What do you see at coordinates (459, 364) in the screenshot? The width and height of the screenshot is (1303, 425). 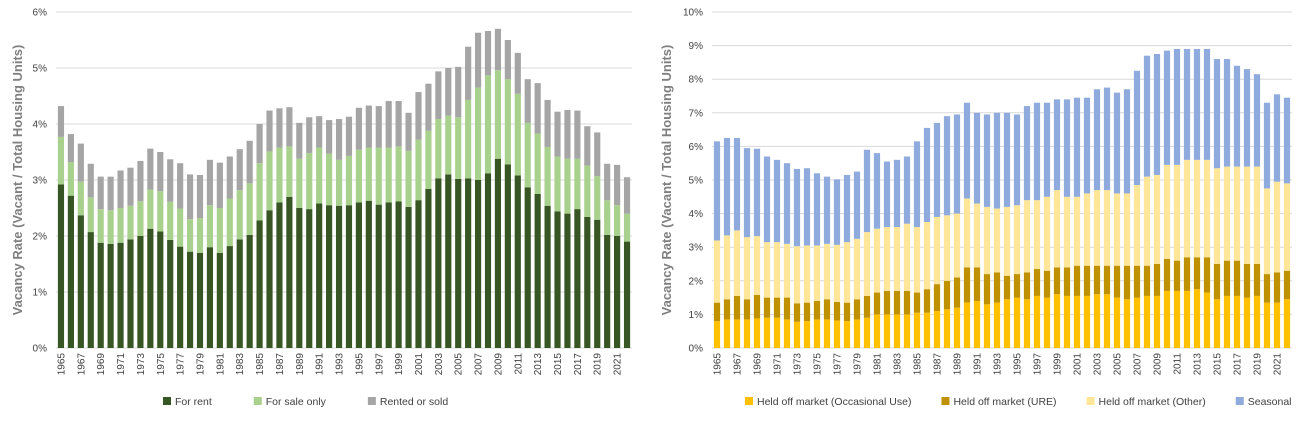 I see `x-tick-label: 2005` at bounding box center [459, 364].